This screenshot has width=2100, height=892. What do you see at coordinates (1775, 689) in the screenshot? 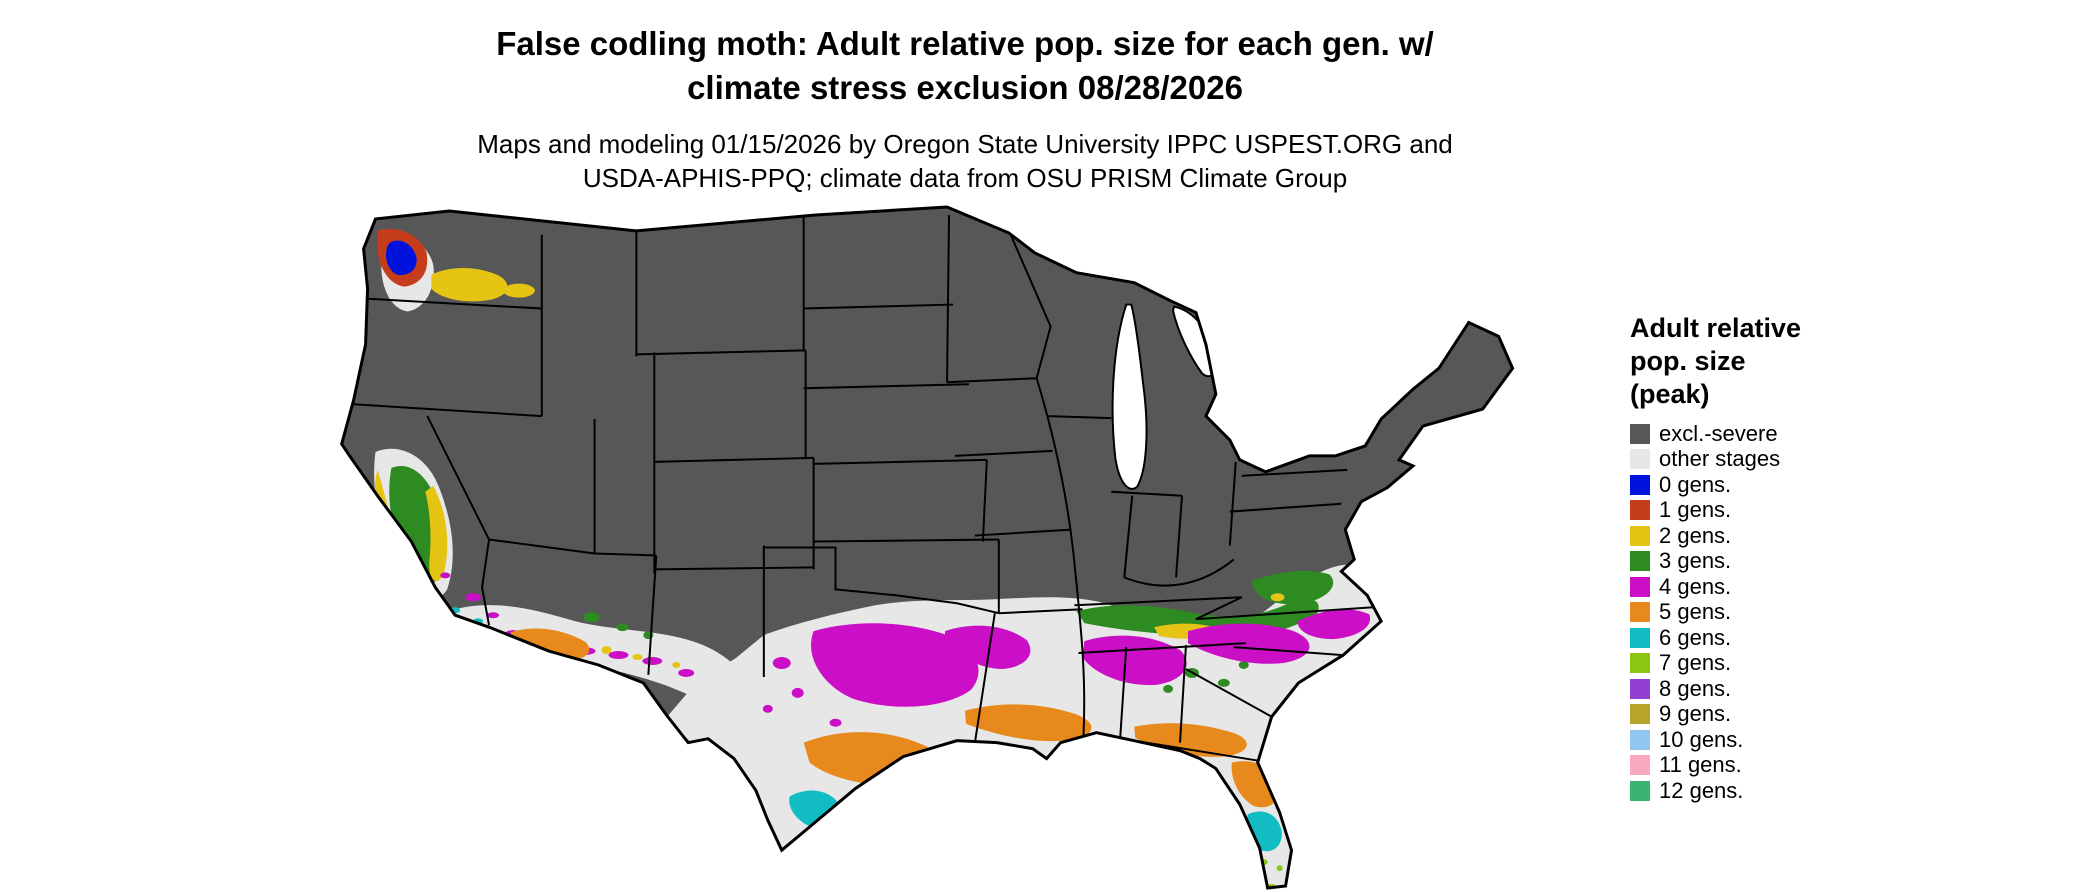
I see `legend-item-8-gens: 8 gens.` at bounding box center [1775, 689].